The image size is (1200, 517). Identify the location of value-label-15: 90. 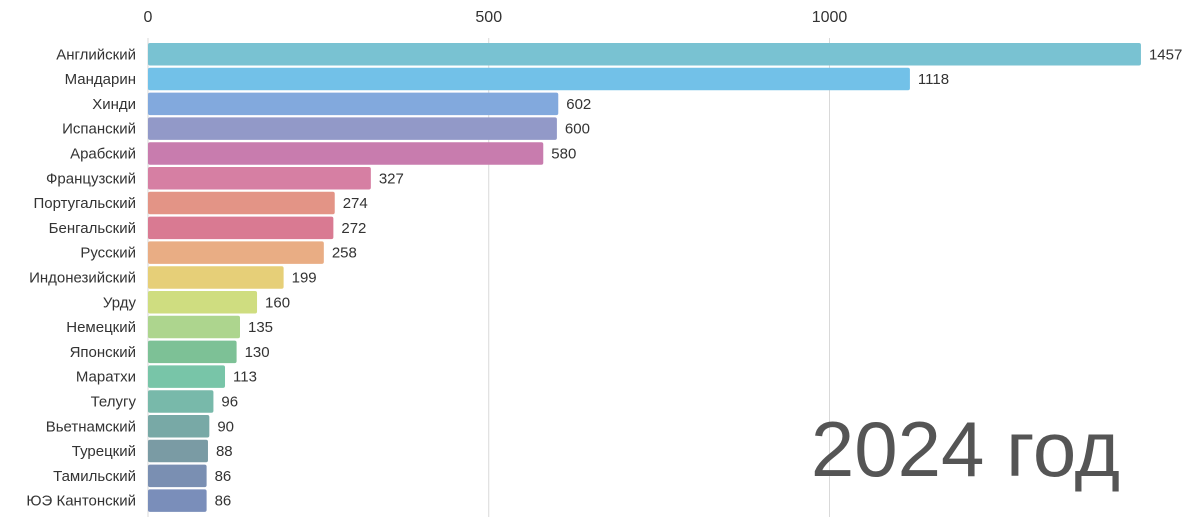
(225, 426).